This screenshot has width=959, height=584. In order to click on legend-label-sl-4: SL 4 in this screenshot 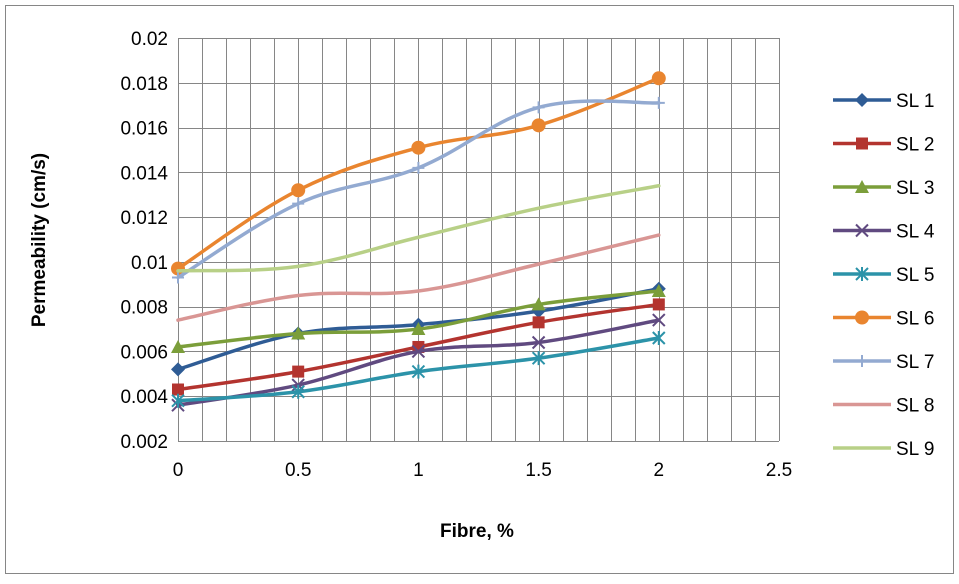, I will do `click(915, 232)`.